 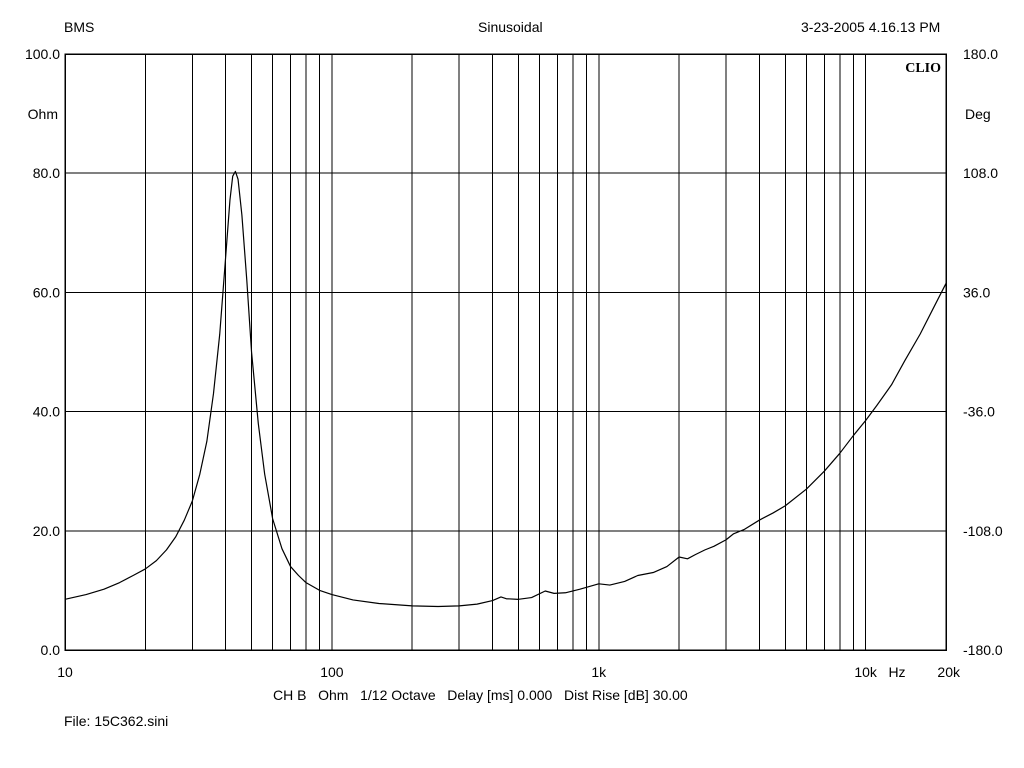 What do you see at coordinates (949, 672) in the screenshot?
I see `x-tick-label: 20k` at bounding box center [949, 672].